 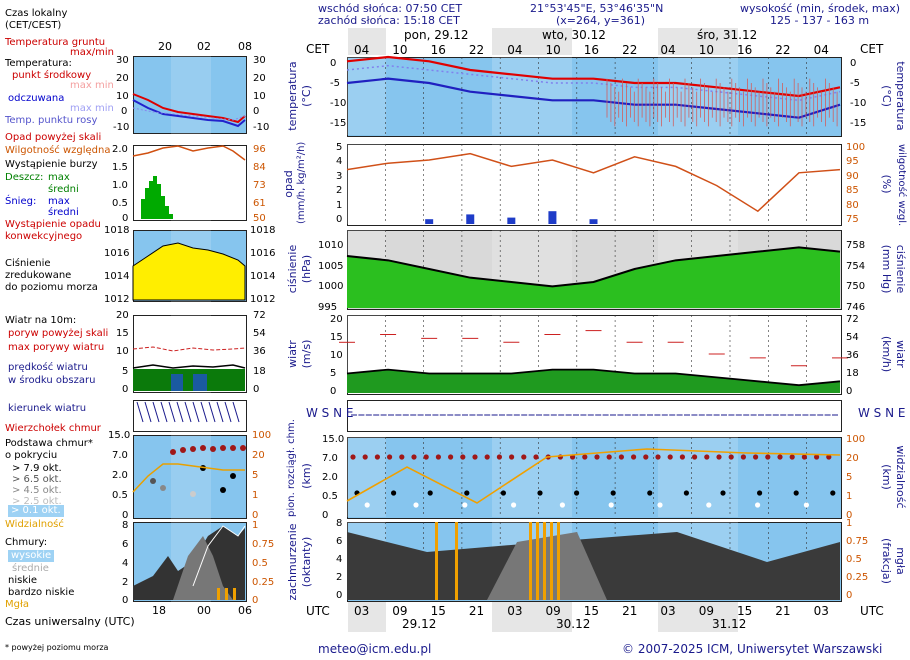 I want to click on s-ps-r2: 1014, so click(x=263, y=276).